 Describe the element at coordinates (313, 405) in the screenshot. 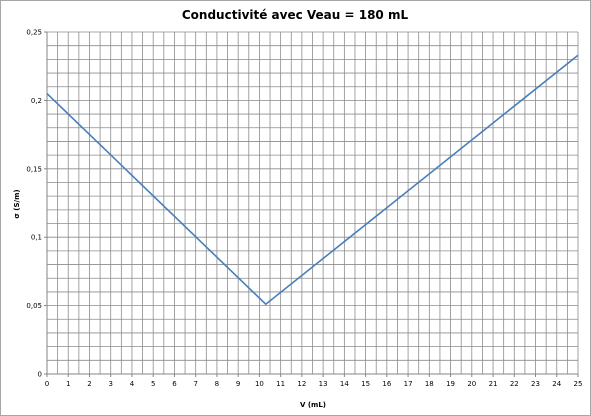

I see `x-axis-label: V (mL)` at that location.